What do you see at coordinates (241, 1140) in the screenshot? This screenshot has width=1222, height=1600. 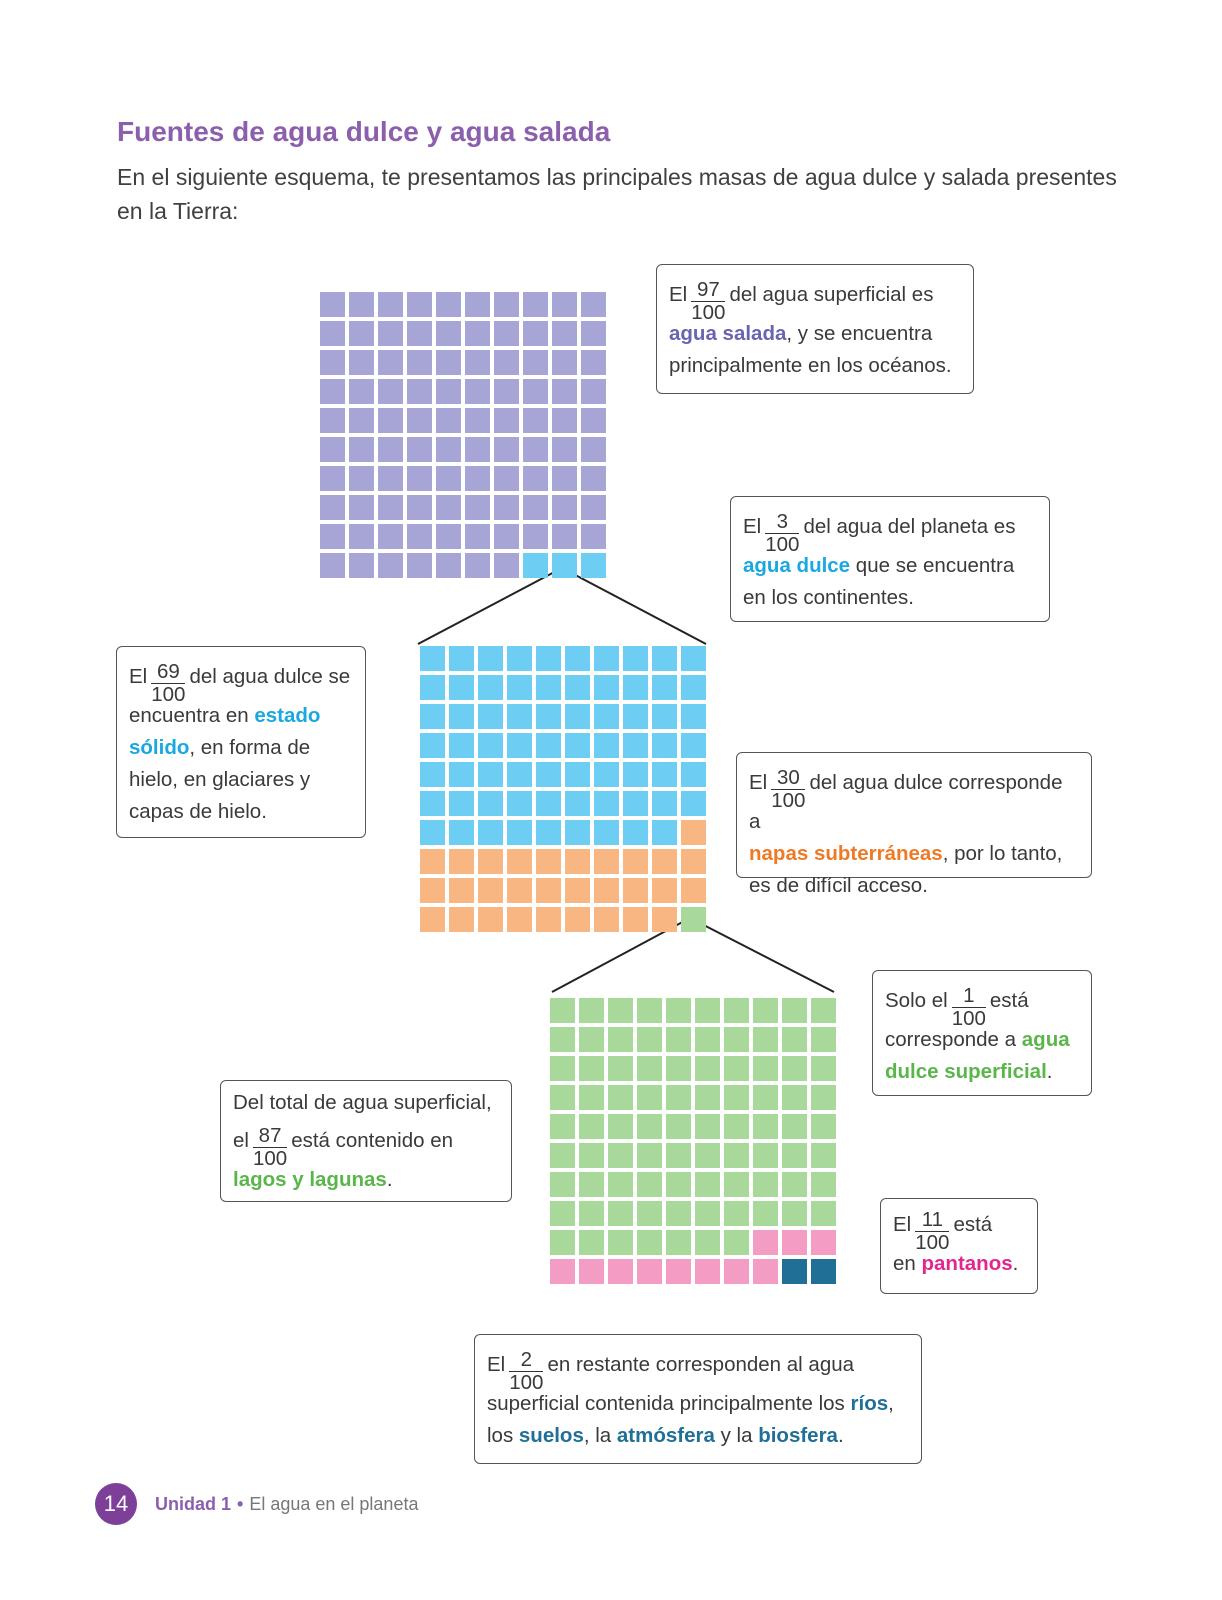 I see `box-lagos-pre: el` at bounding box center [241, 1140].